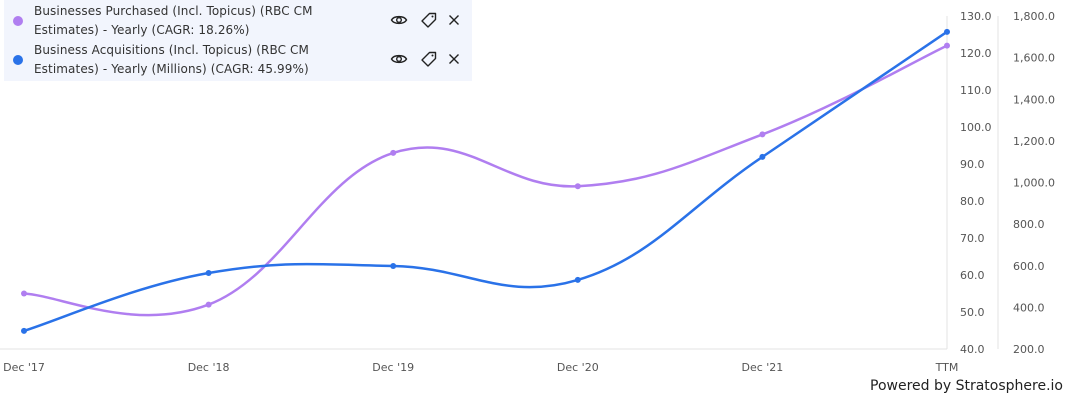 This screenshot has width=1069, height=407. What do you see at coordinates (209, 367) in the screenshot?
I see `x-tick-label: Dec '18` at bounding box center [209, 367].